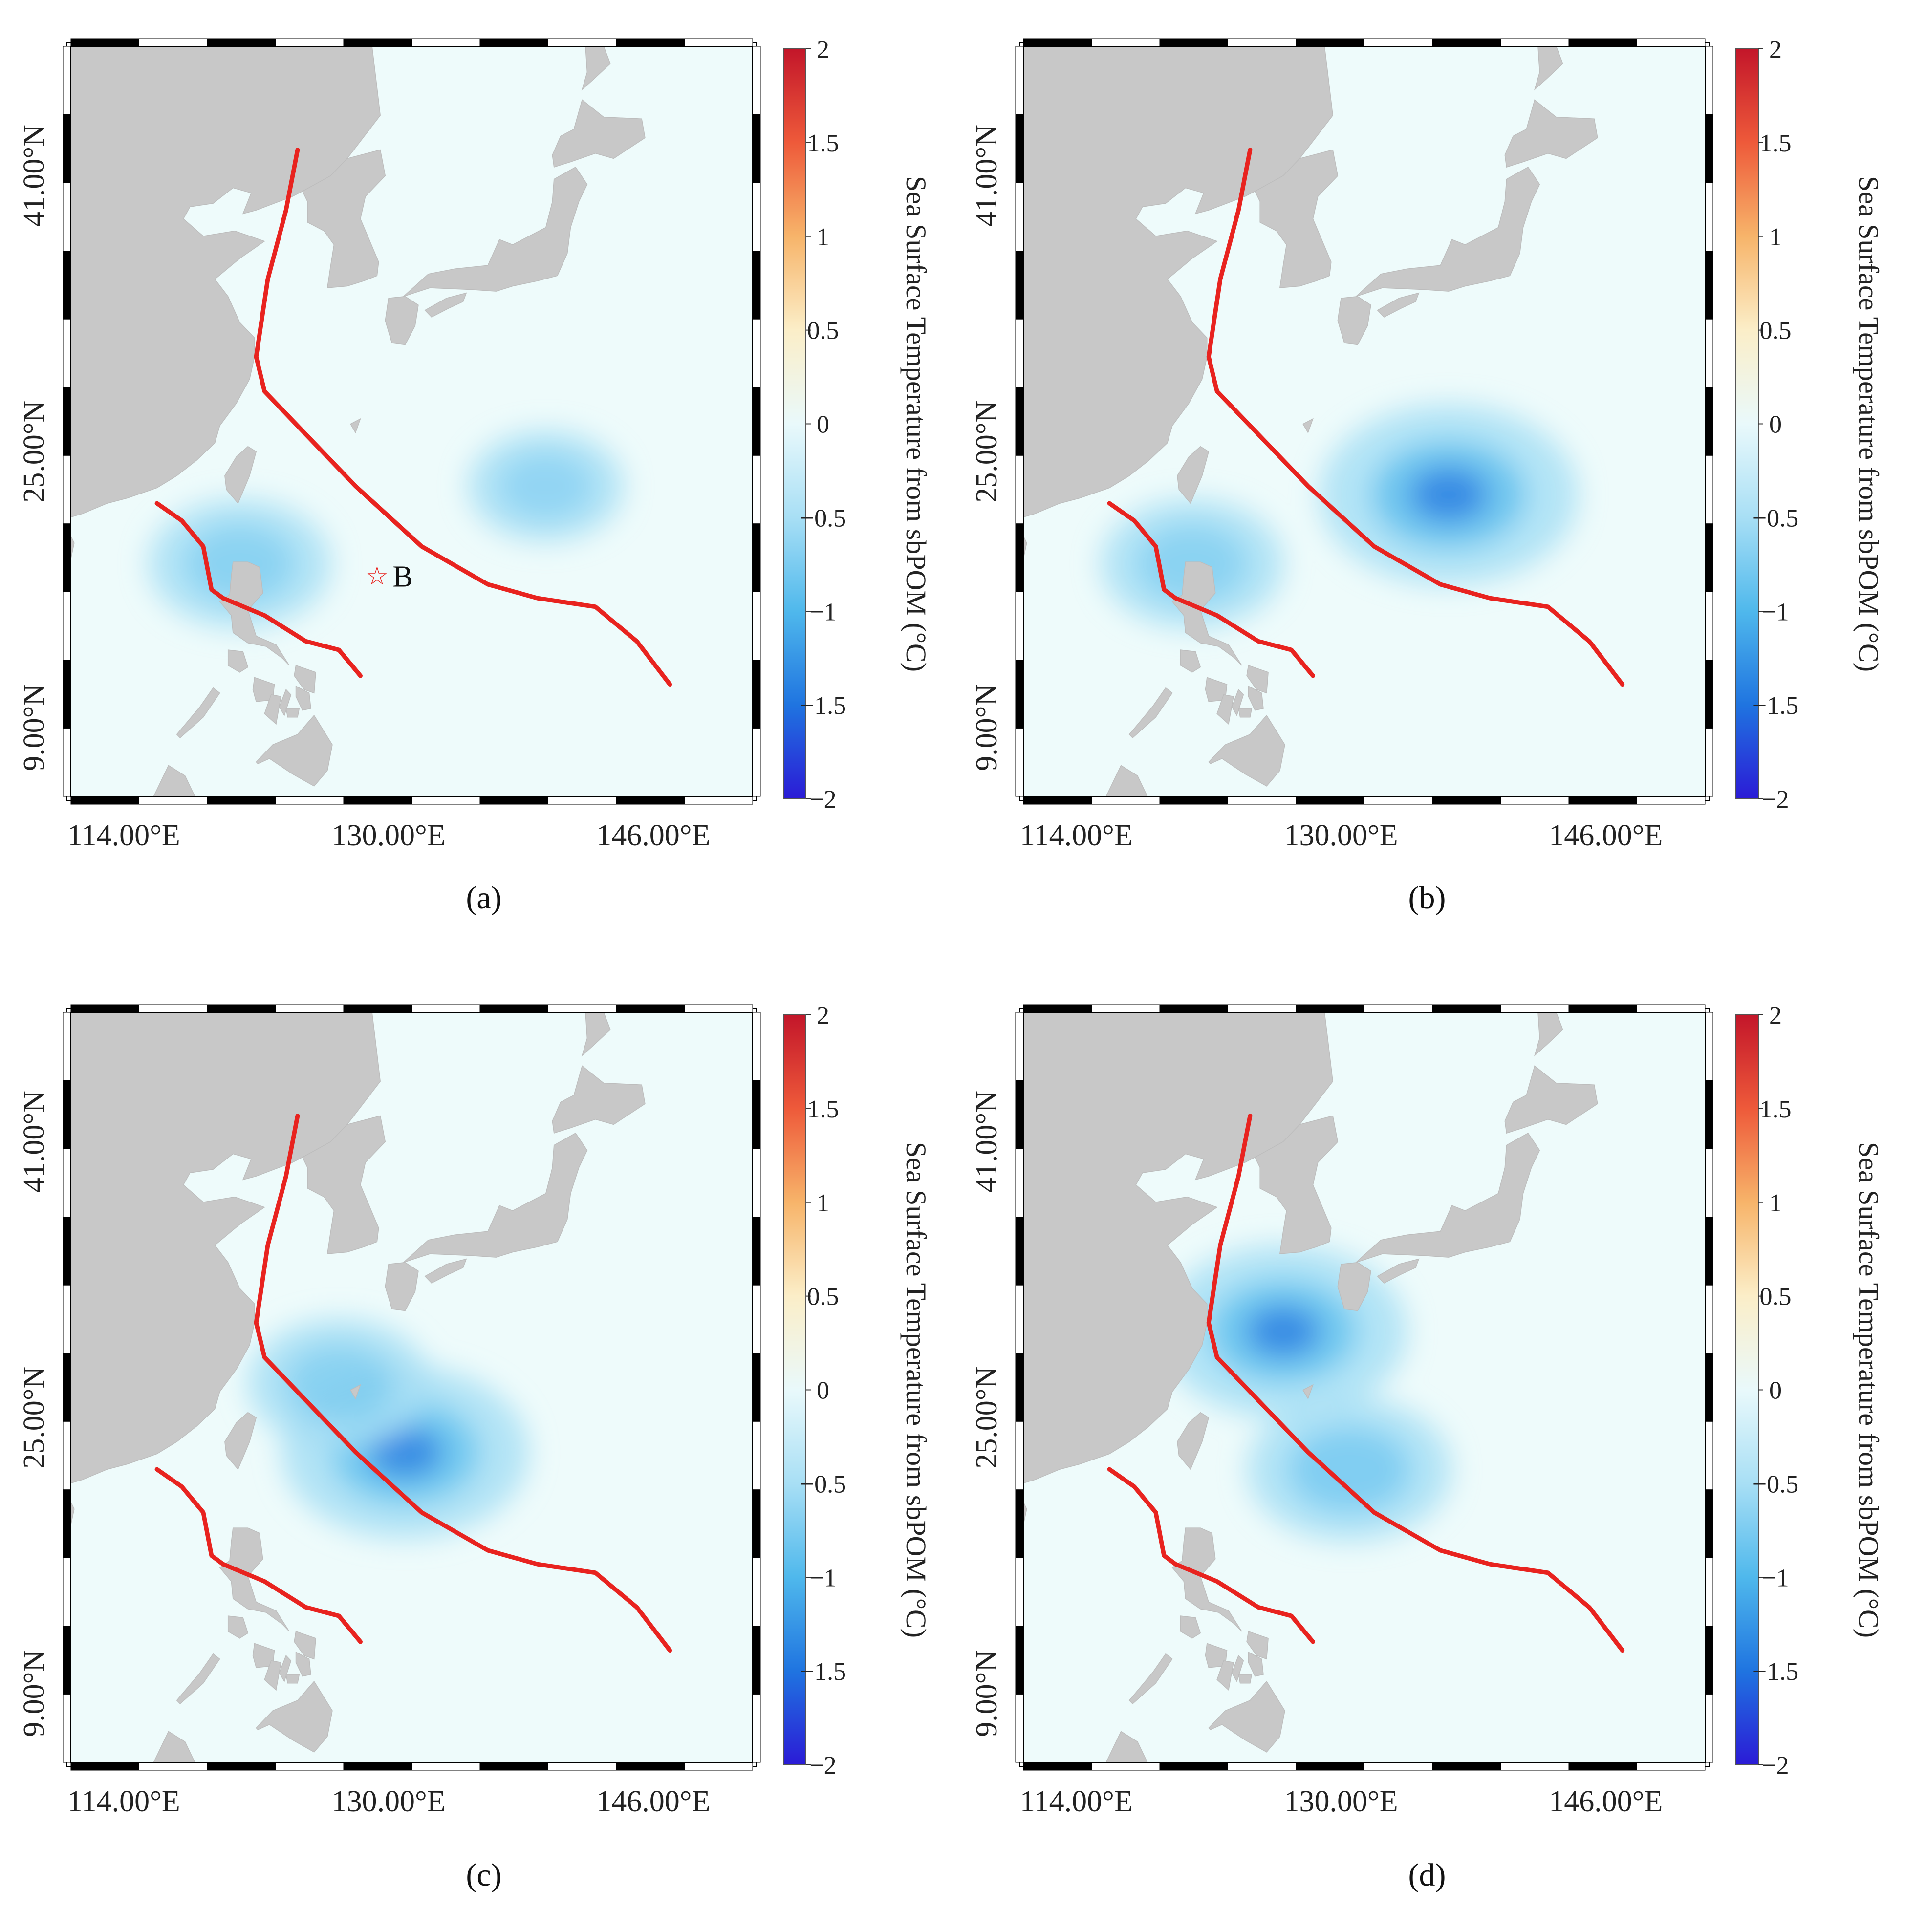 The height and width of the screenshot is (1932, 1905). I want to click on panel-label-c: (c), so click(484, 1875).